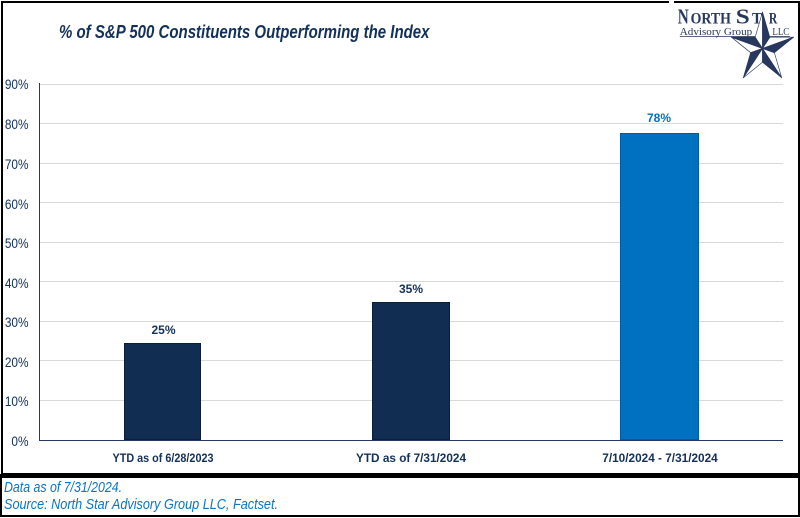  I want to click on svg-text: N, so click(683, 16).